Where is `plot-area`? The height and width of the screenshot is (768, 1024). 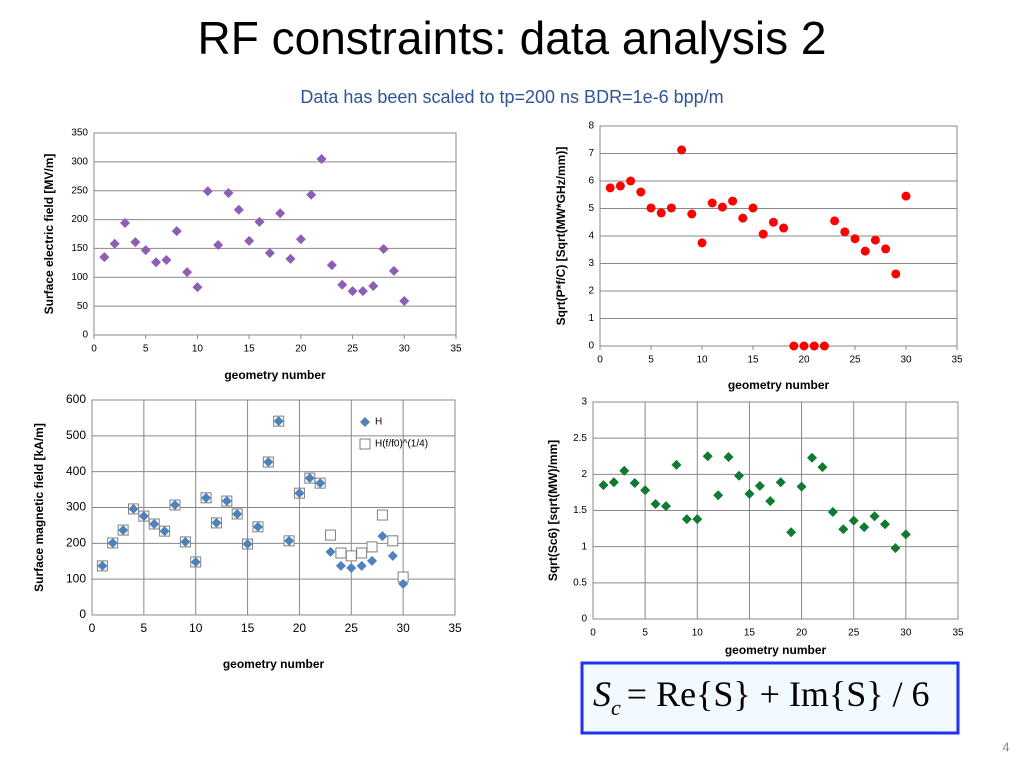
plot-area is located at coordinates (275, 234).